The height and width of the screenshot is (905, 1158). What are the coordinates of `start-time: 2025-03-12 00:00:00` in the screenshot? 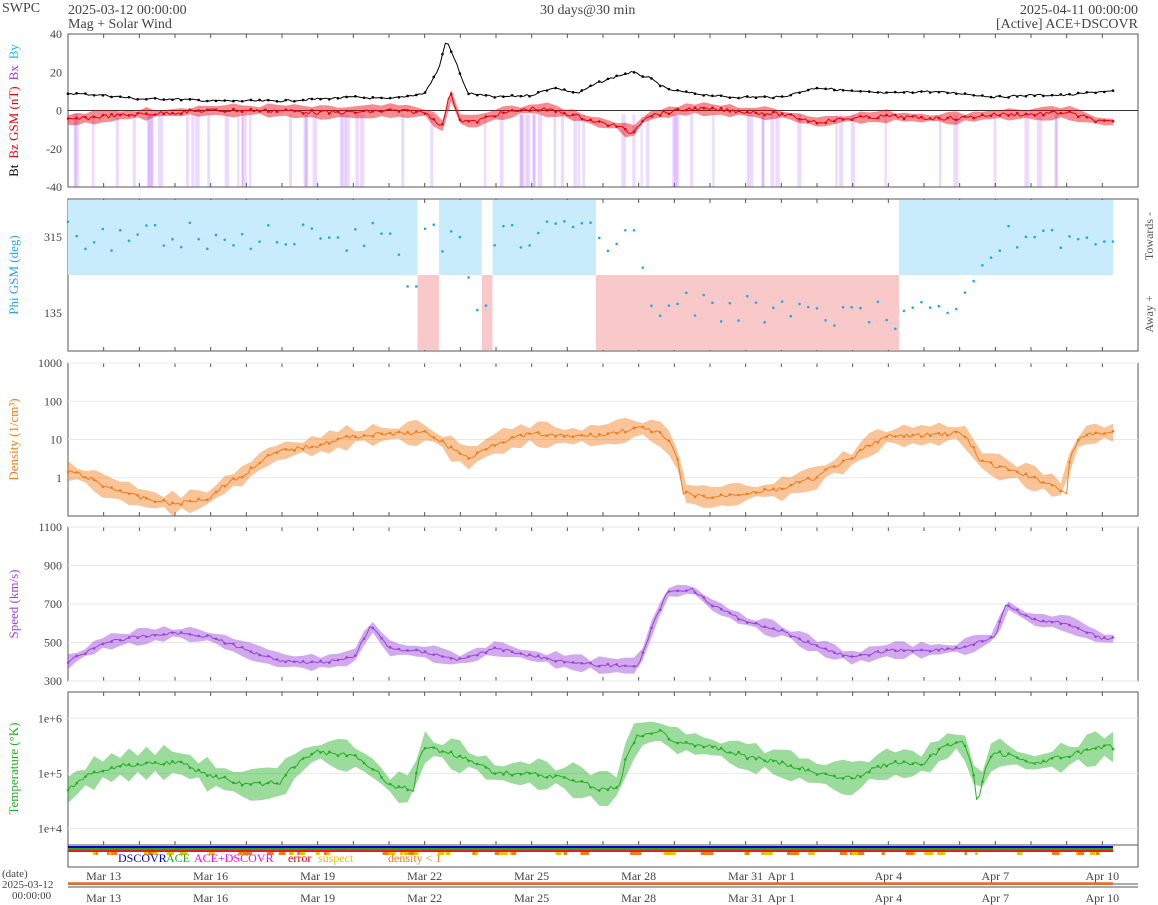 It's located at (127, 10).